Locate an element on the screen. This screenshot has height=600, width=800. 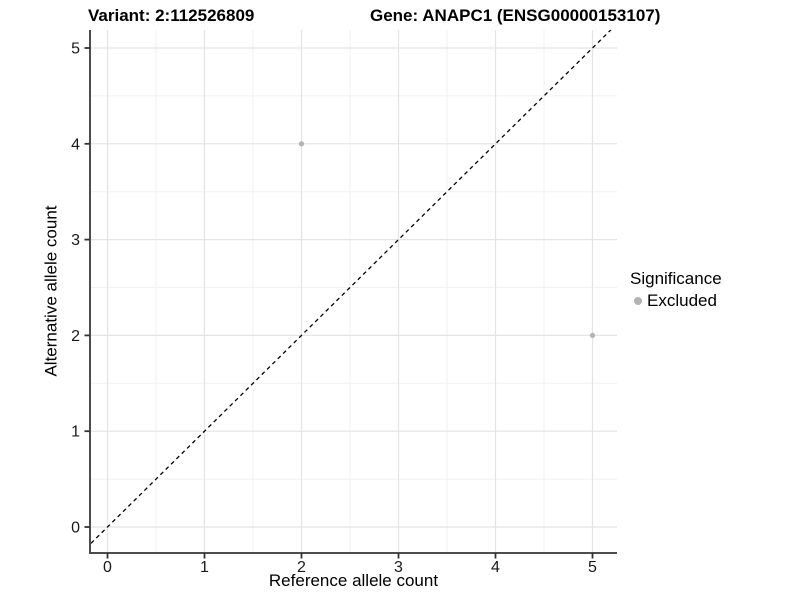
legend-title: Significance is located at coordinates (676, 278).